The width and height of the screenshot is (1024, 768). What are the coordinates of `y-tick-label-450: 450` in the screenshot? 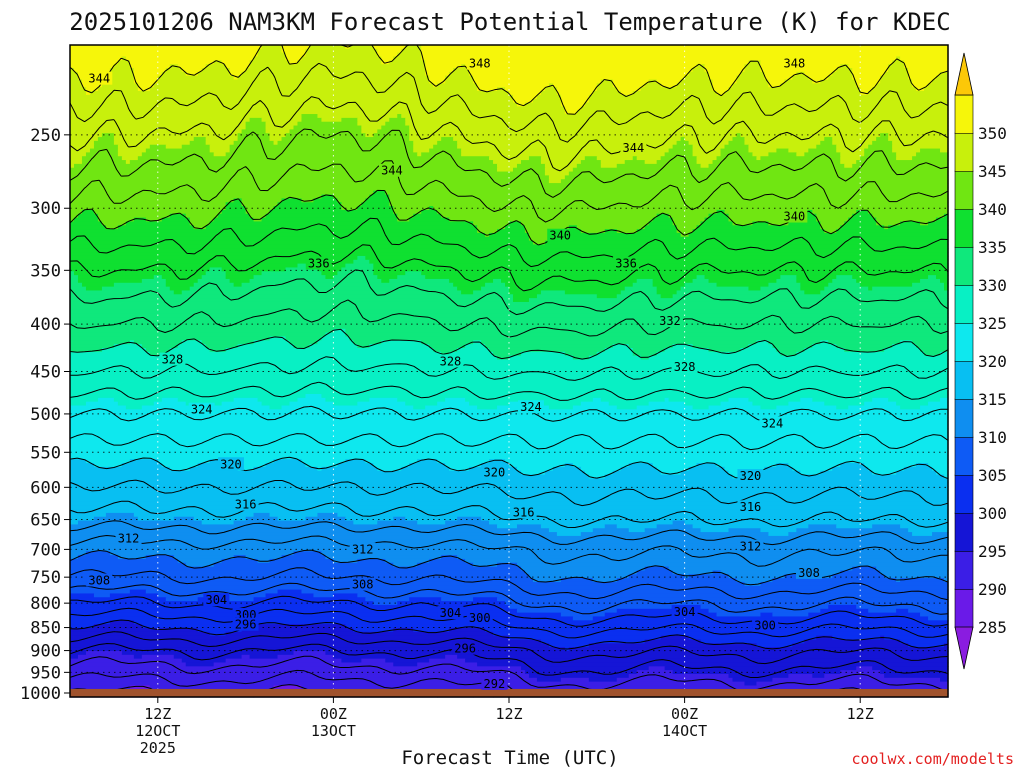 It's located at (45, 372).